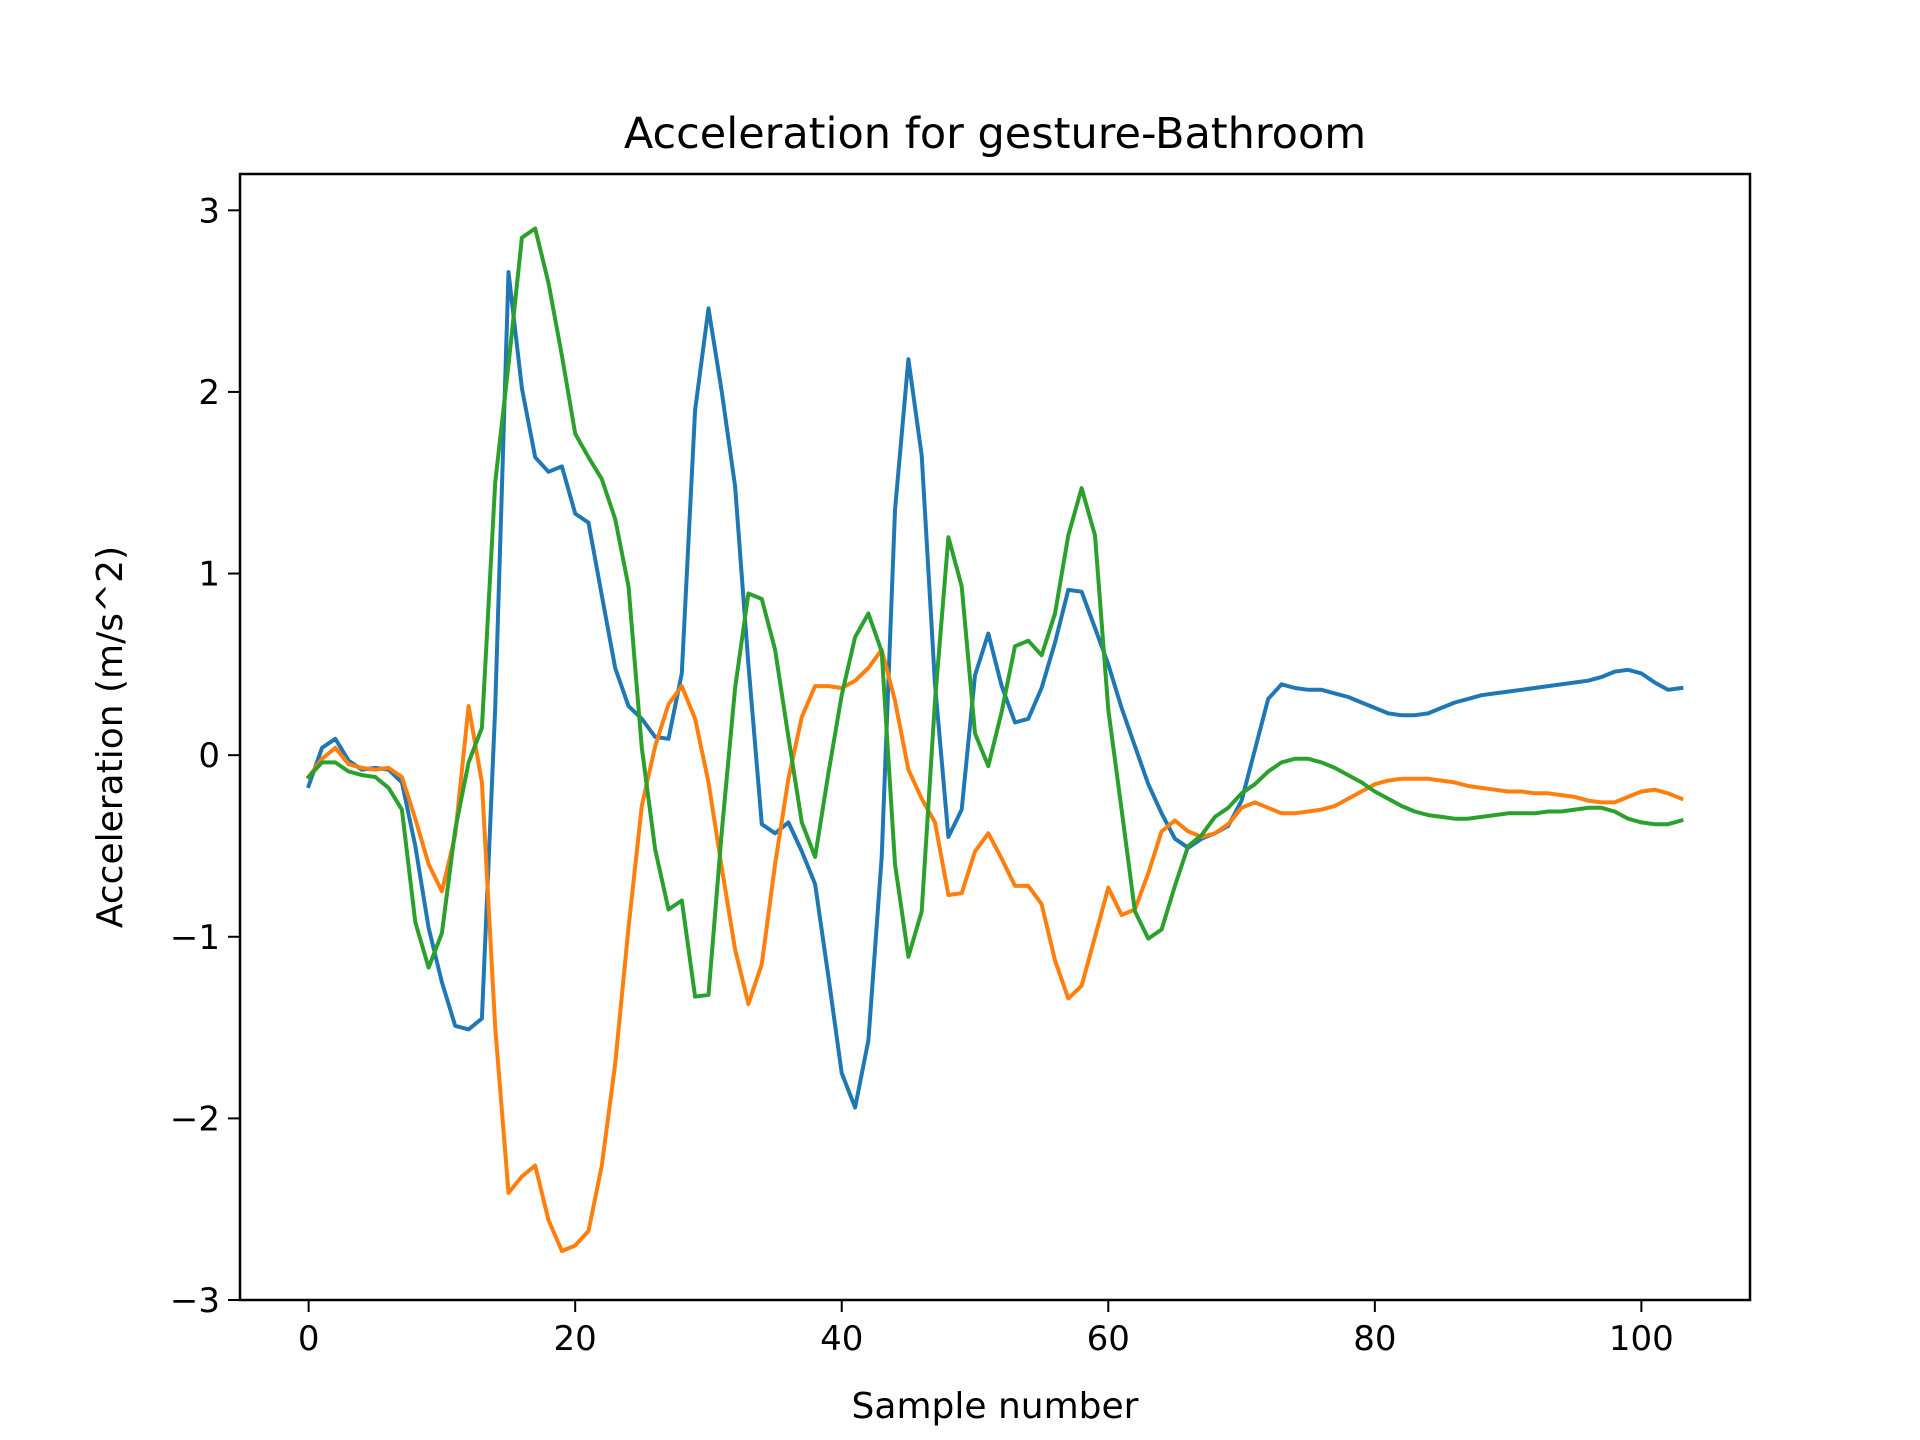 The height and width of the screenshot is (1440, 1920). Describe the element at coordinates (209, 756) in the screenshot. I see `y-tick-label: 0` at that location.